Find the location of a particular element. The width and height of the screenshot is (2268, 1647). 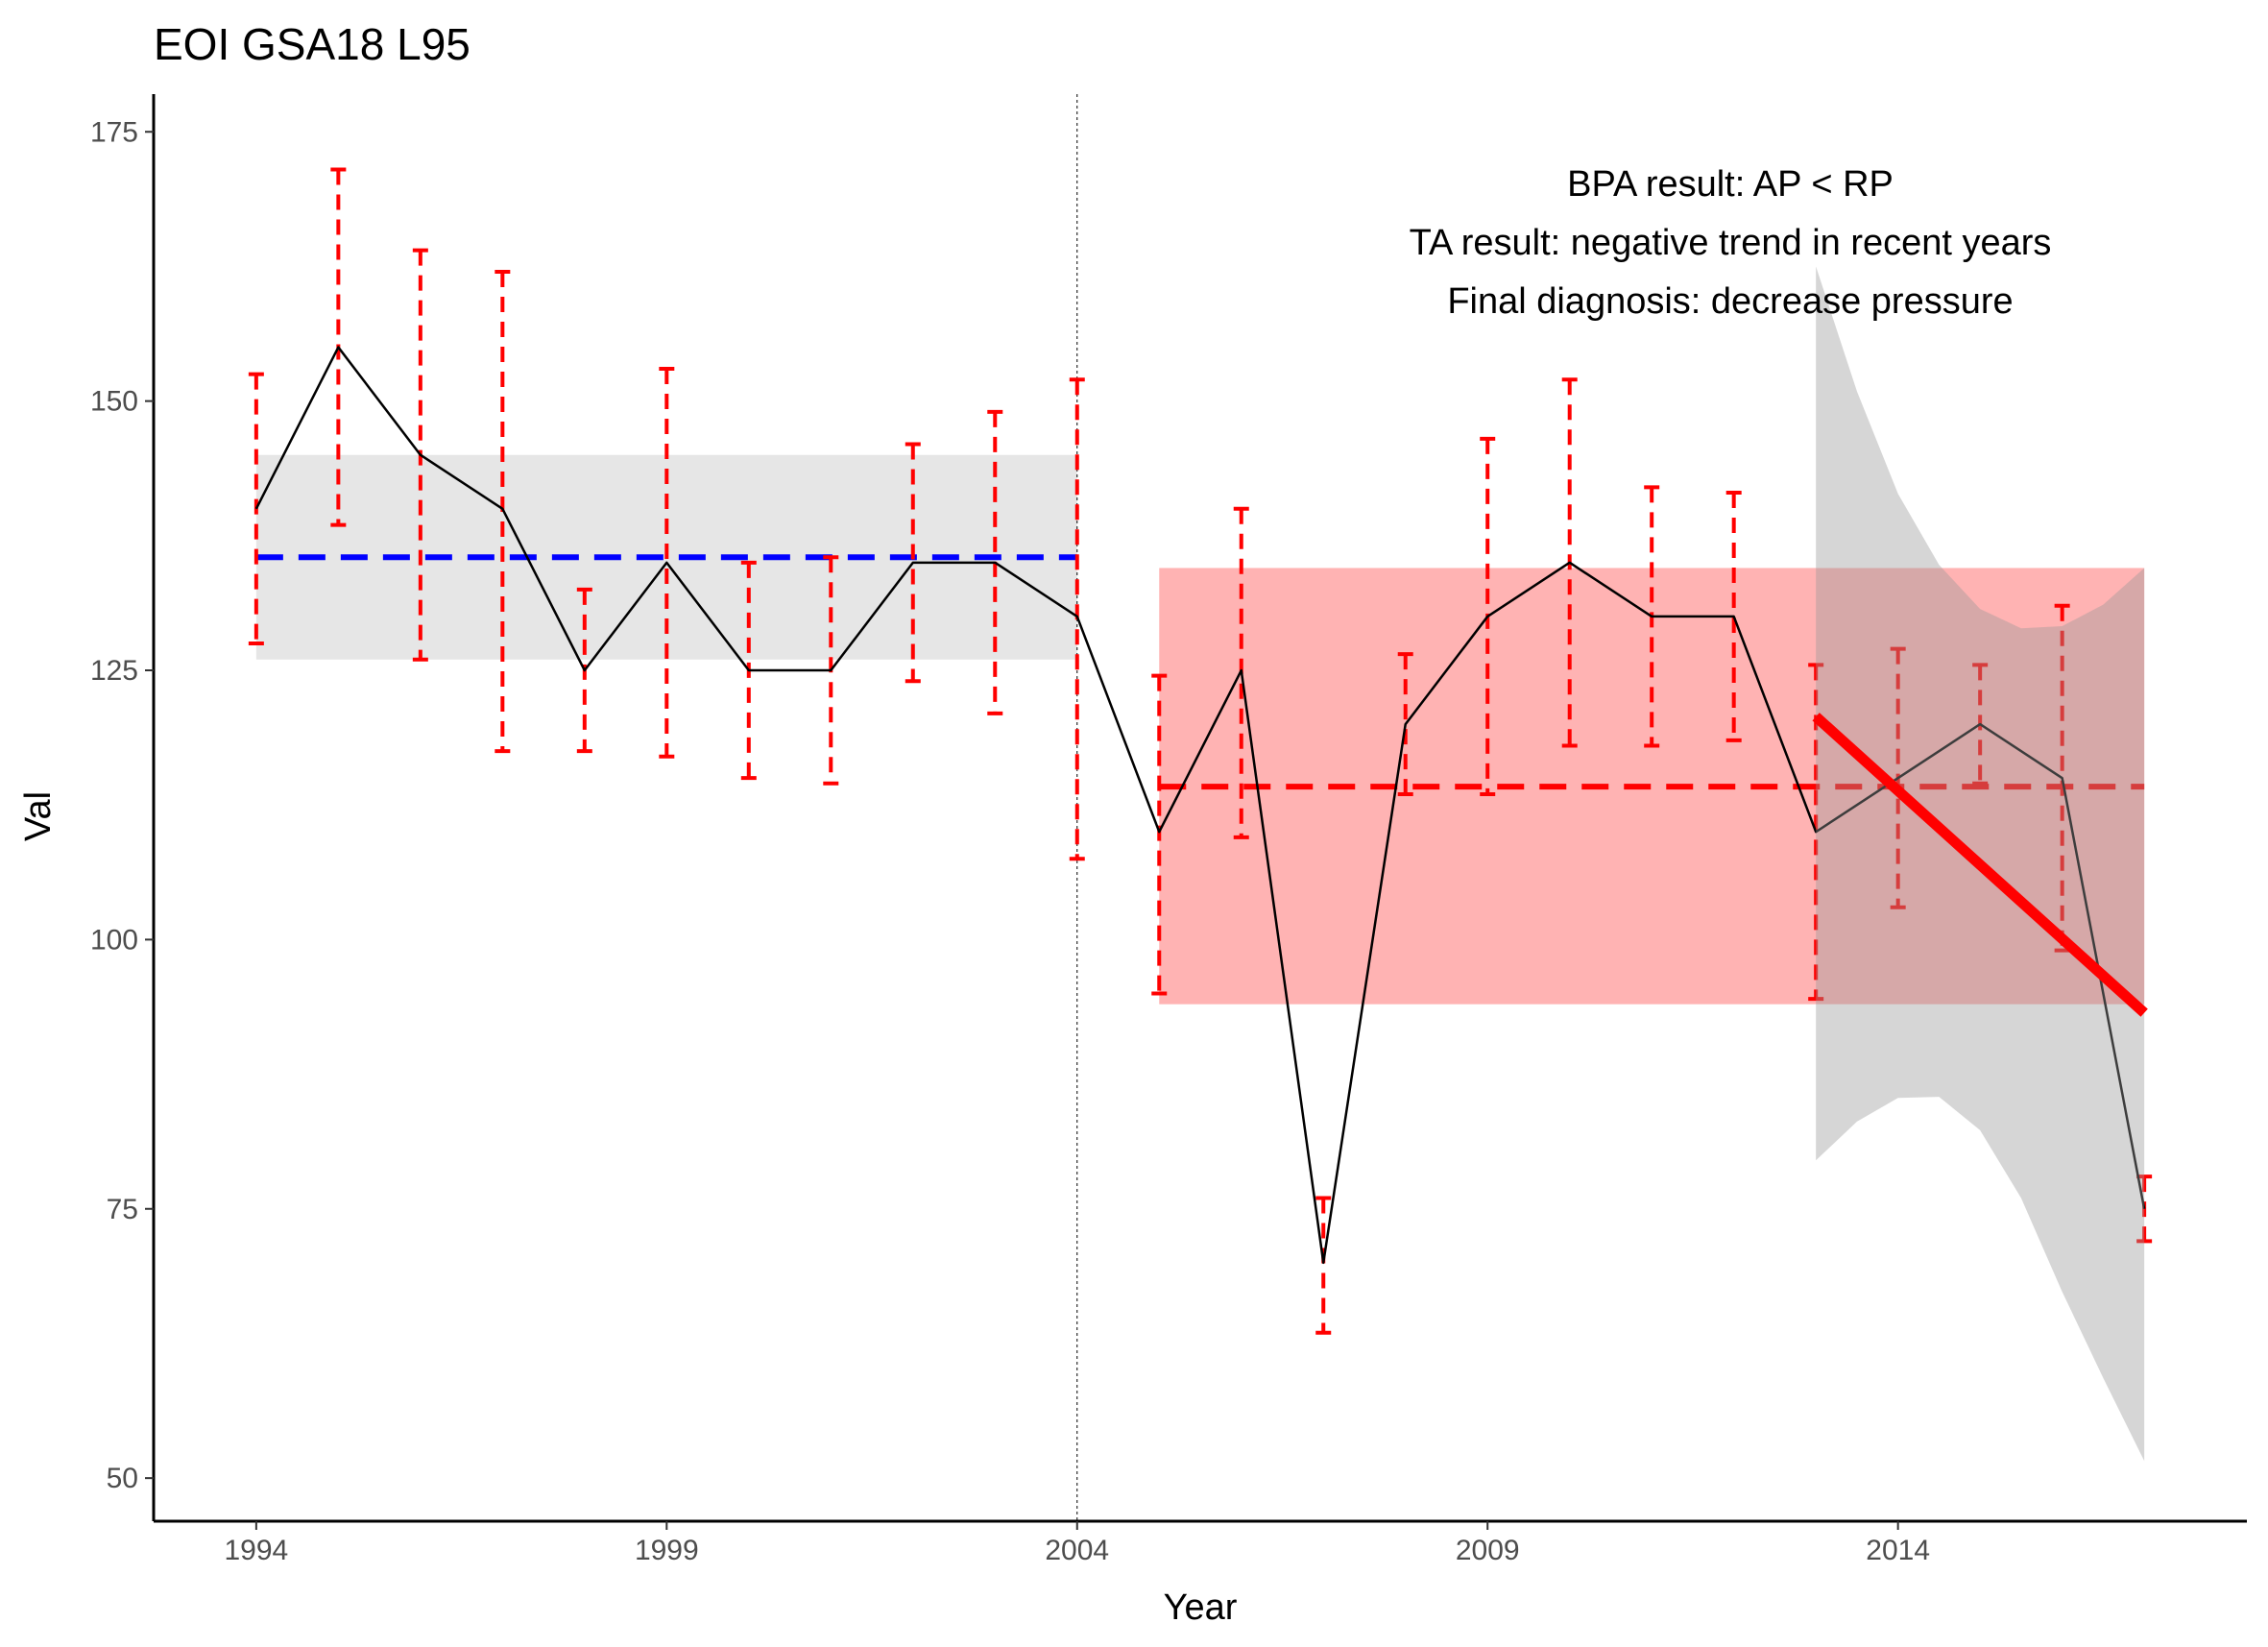

y-tick-label: 75 is located at coordinates (122, 1209).